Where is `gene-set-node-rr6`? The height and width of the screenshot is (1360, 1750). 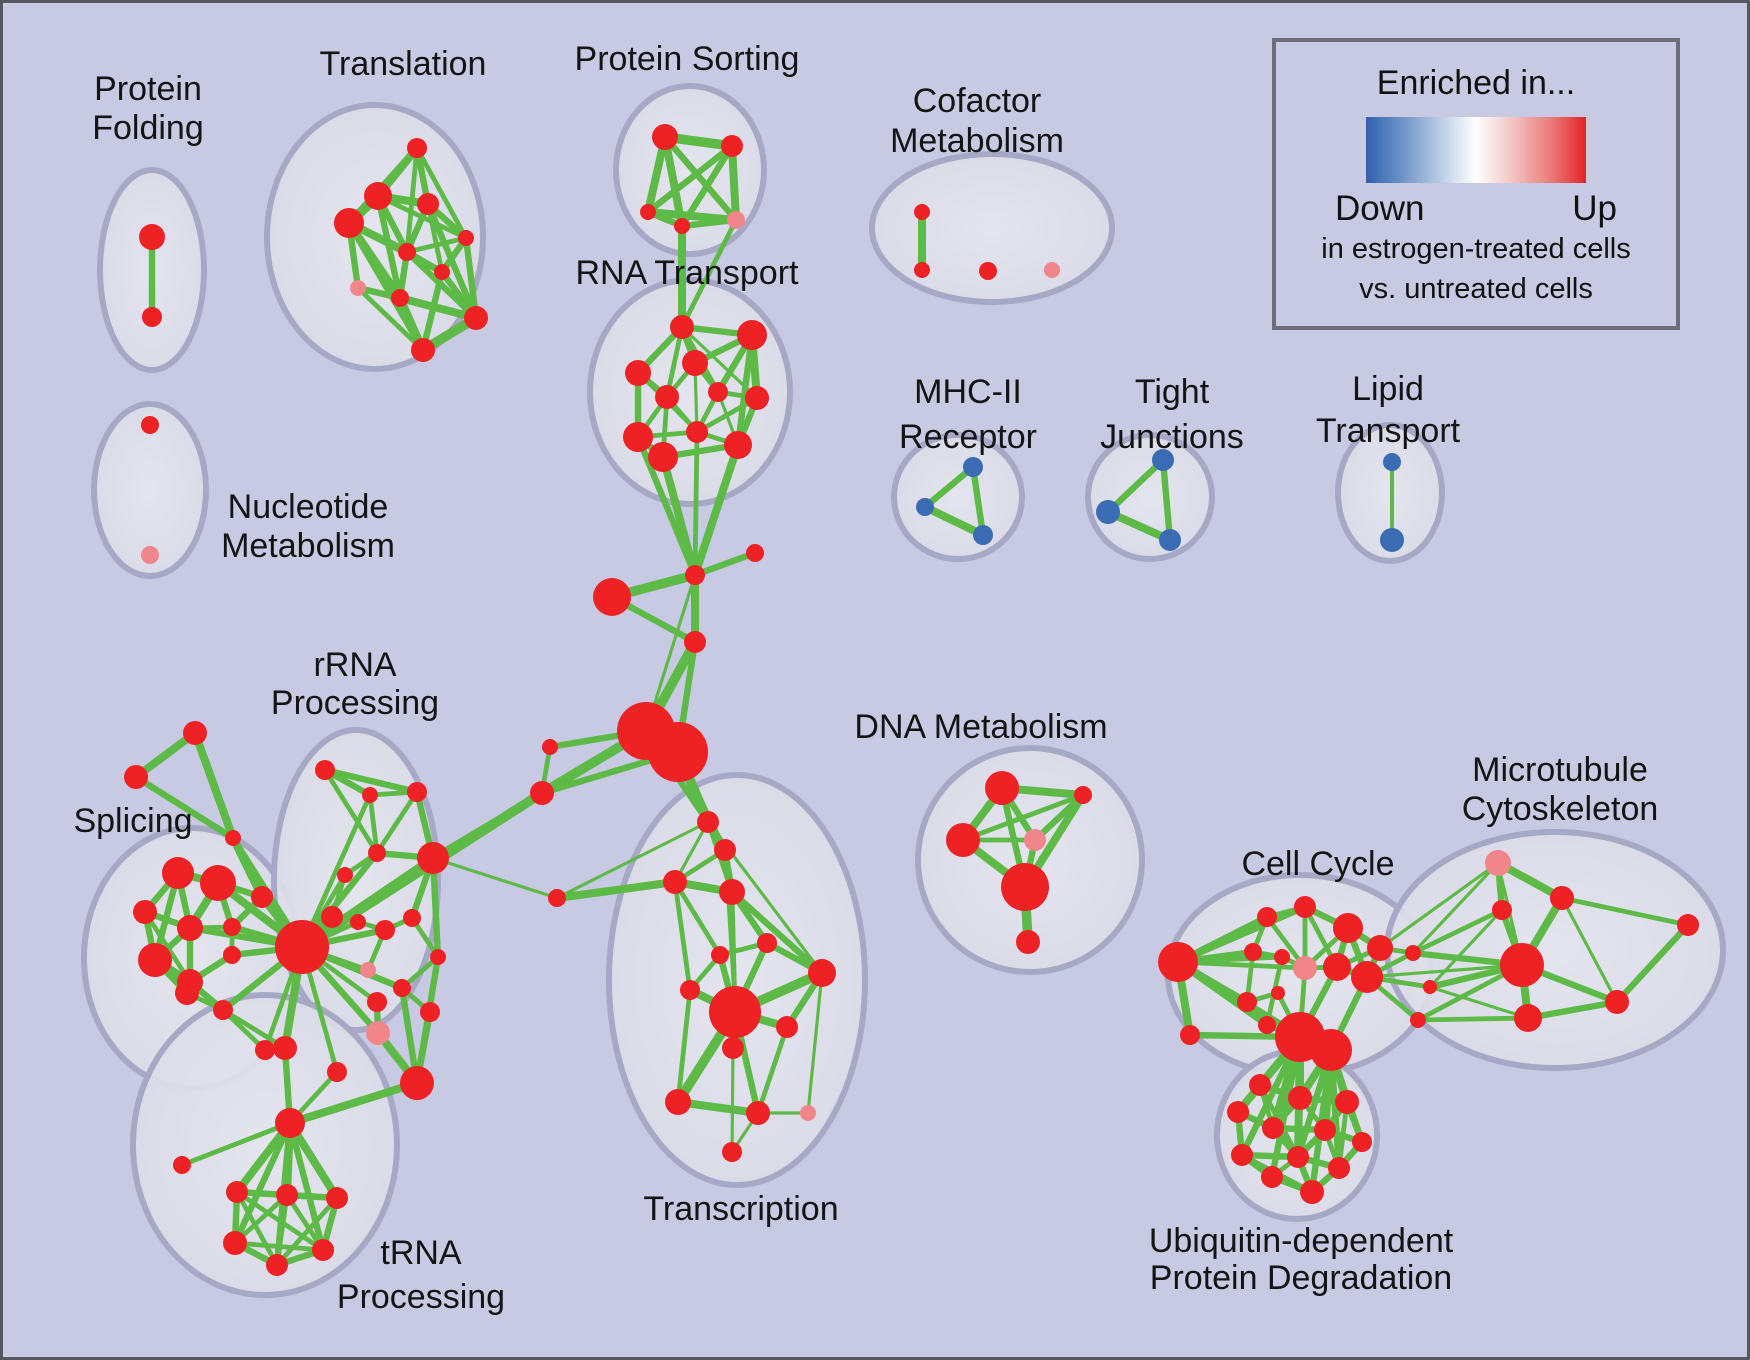
gene-set-node-rr6 is located at coordinates (433, 858).